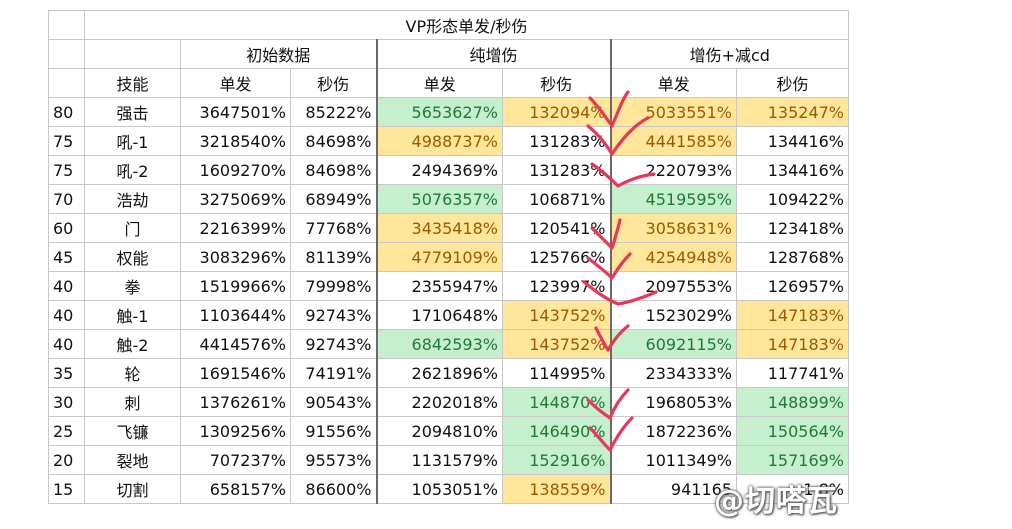  Describe the element at coordinates (333, 228) in the screenshot. I see `dps-cell: 77768%` at that location.